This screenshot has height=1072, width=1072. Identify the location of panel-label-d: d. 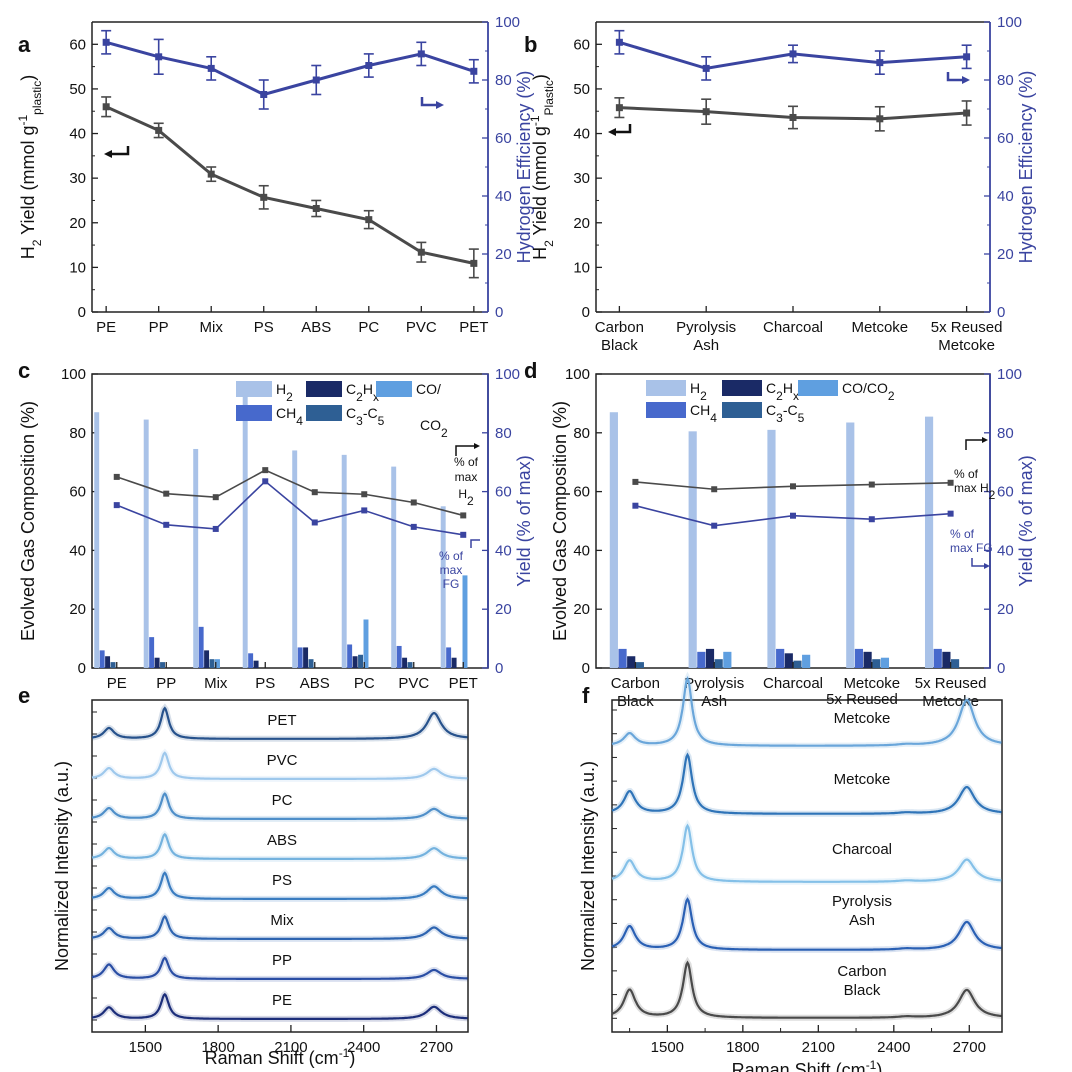
(530, 370).